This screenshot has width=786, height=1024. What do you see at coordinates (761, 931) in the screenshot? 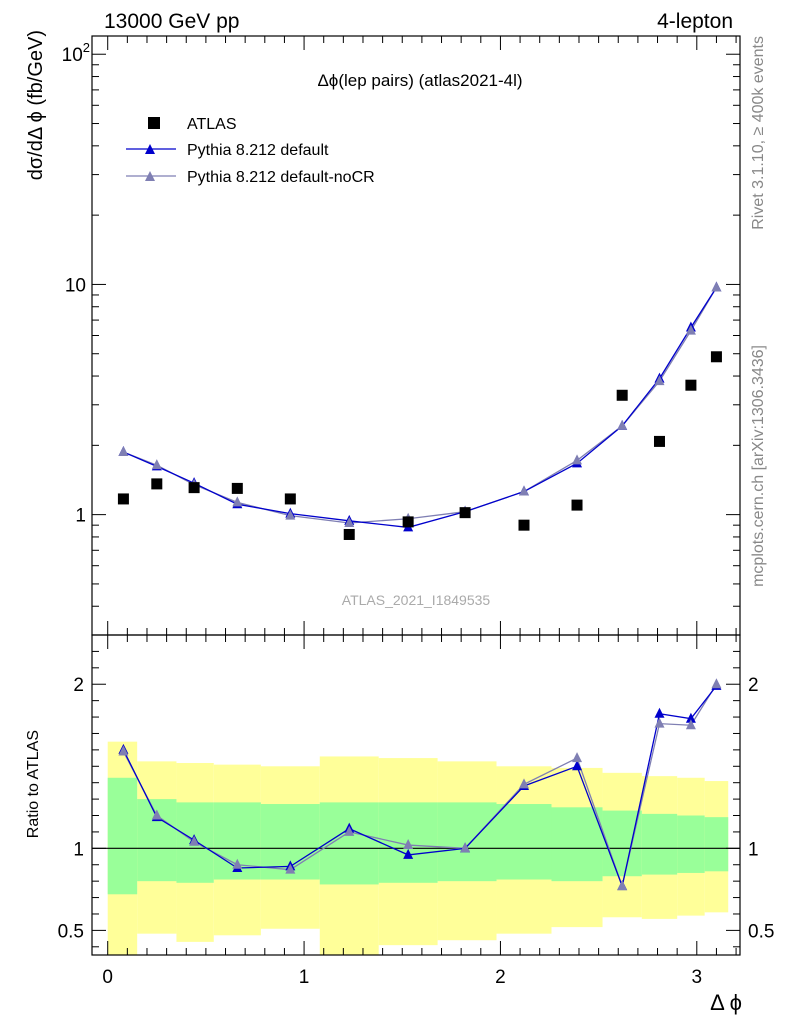
I see `ratio-y-tick-label-right: 0.5` at bounding box center [761, 931].